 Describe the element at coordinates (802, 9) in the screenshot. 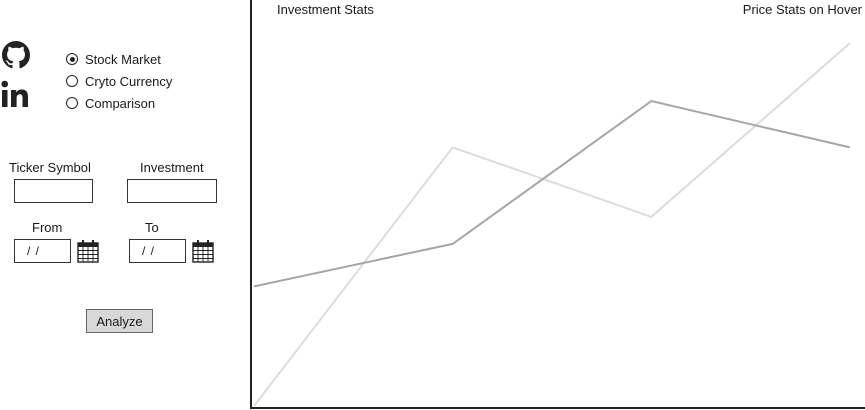

I see `price-stats-title: Price Stats on Hover` at that location.